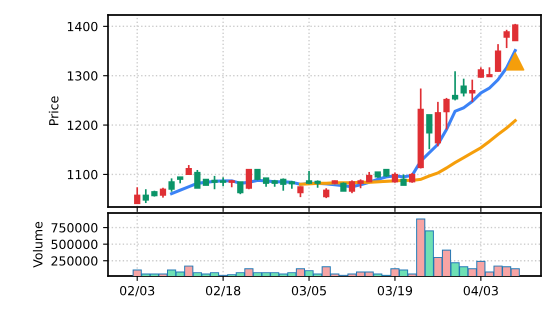 This screenshot has height=322, width=556. Describe the element at coordinates (74, 261) in the screenshot. I see `y-tick-label: 250000` at that location.